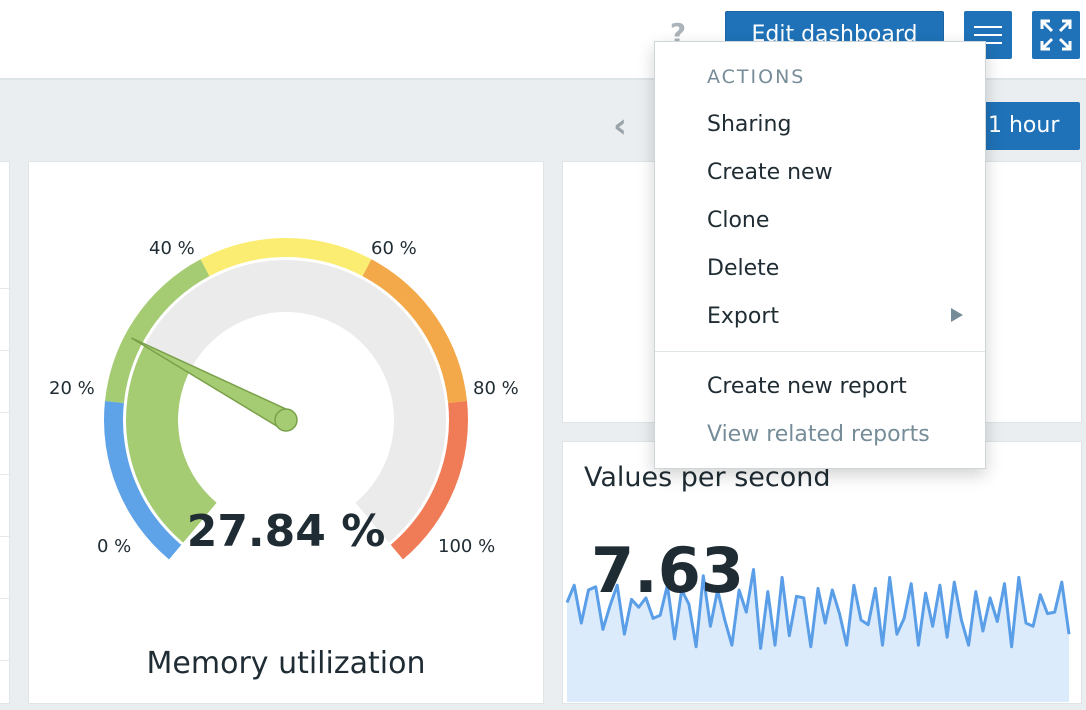 Image resolution: width=1086 pixels, height=710 pixels. Describe the element at coordinates (286, 420) in the screenshot. I see `gauge-needle-hub` at that location.